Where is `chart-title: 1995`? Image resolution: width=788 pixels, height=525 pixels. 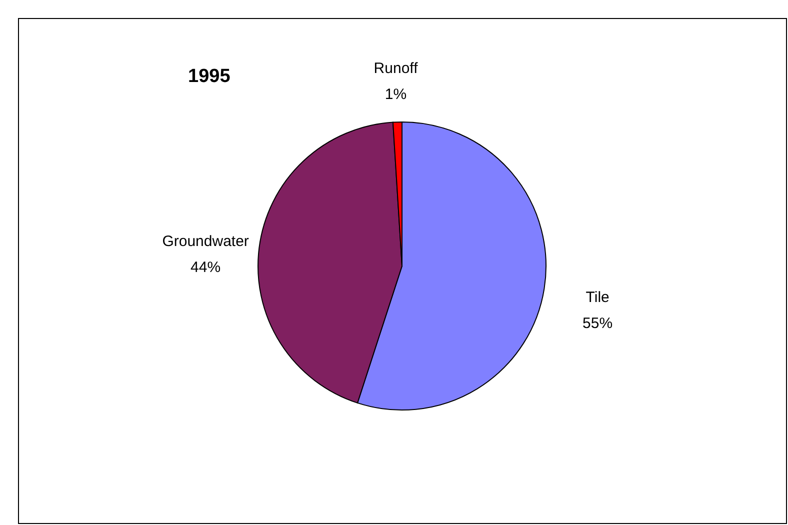
chart-title: 1995 is located at coordinates (209, 76).